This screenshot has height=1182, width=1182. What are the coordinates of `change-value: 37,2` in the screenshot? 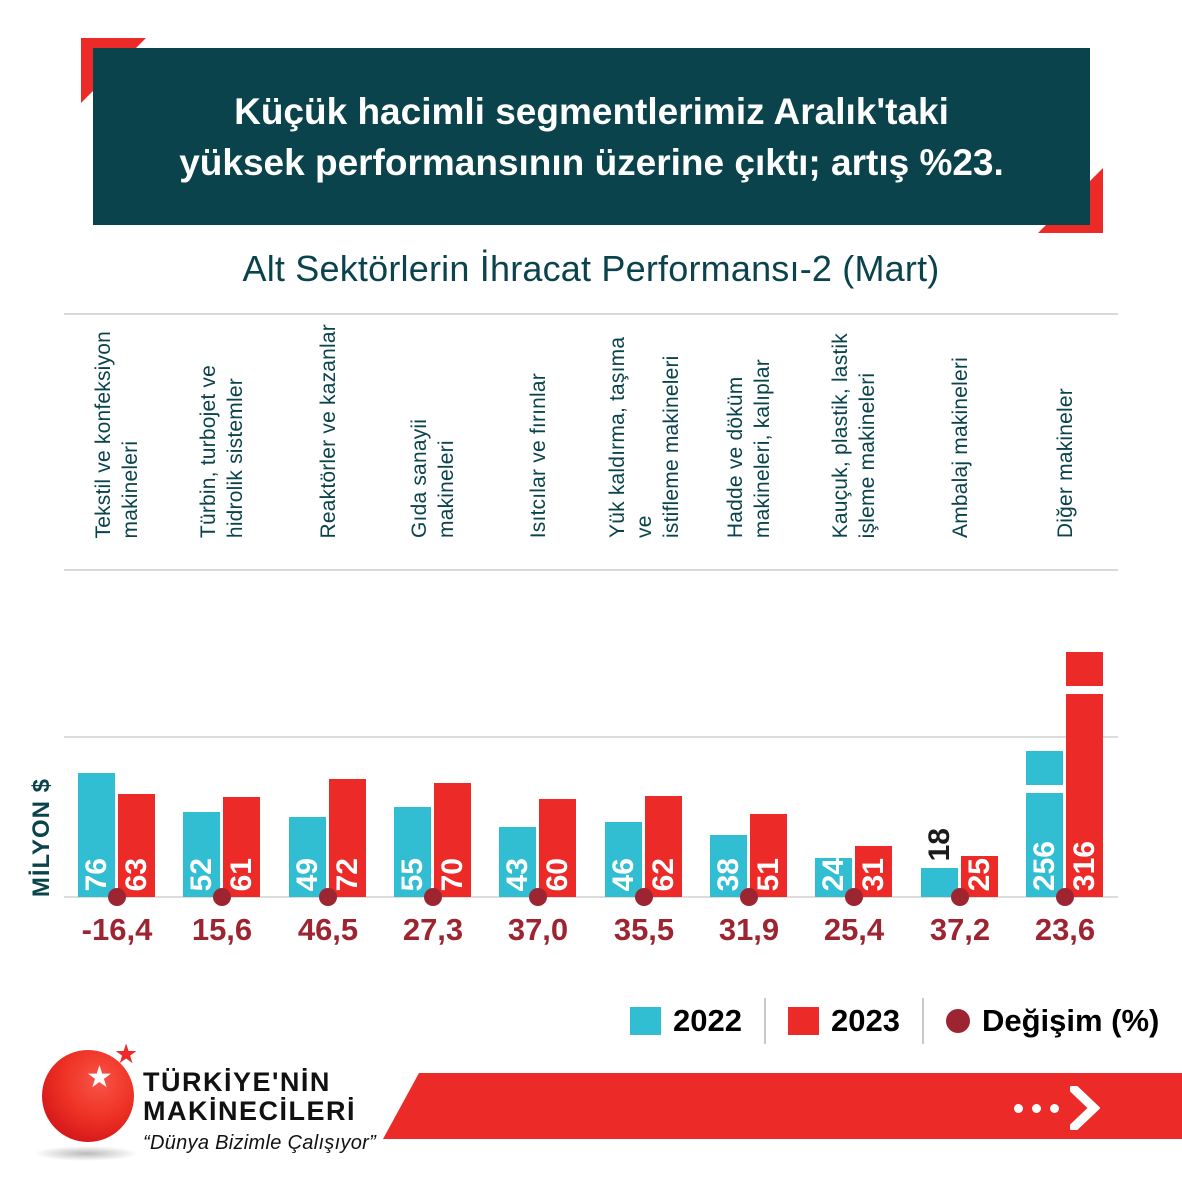 It's located at (960, 929).